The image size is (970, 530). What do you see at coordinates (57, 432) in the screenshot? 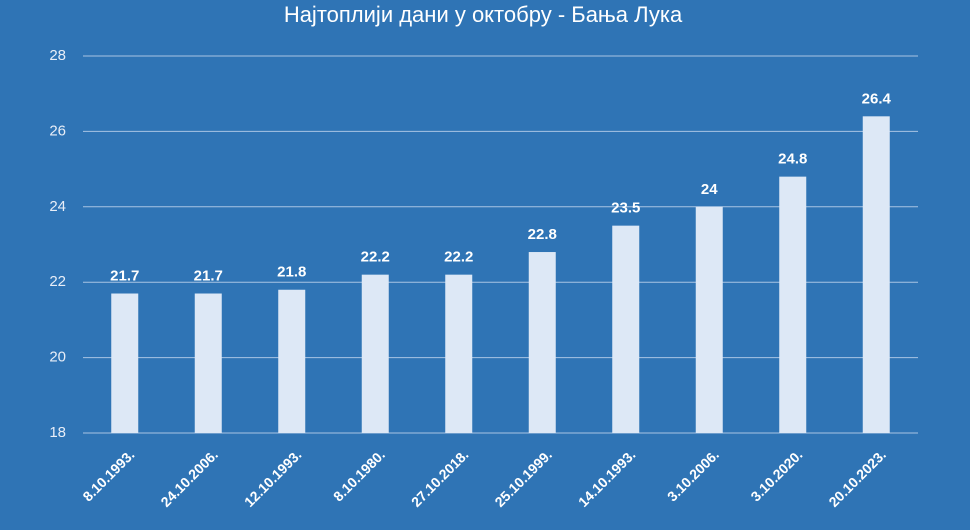
I see `y-tick-label: 18` at bounding box center [57, 432].